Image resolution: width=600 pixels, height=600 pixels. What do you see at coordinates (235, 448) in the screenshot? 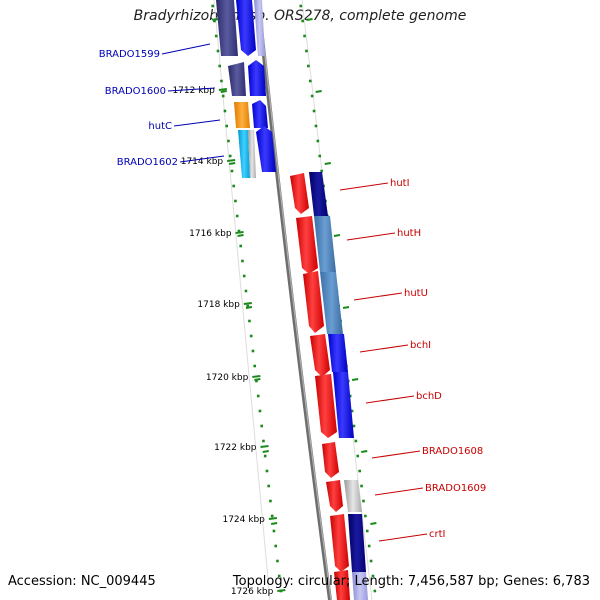
I see `kbp-tick-label: 1722 kbp` at bounding box center [235, 448].